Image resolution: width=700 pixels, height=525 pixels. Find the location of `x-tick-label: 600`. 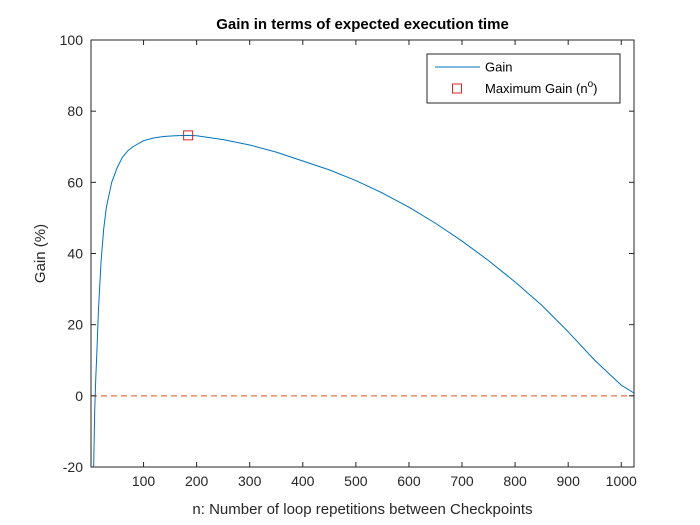

x-tick-label: 600 is located at coordinates (409, 481).